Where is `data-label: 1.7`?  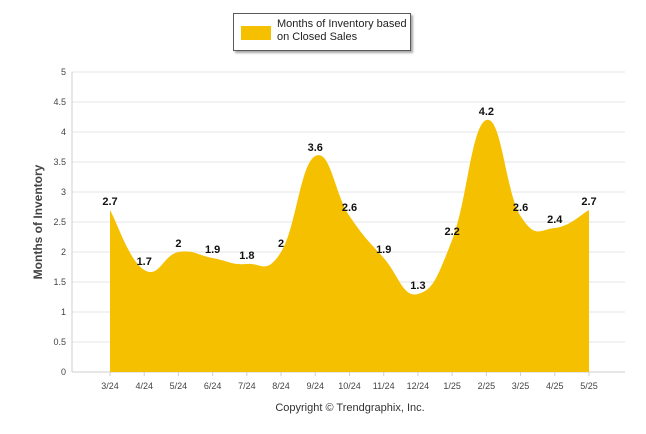 data-label: 1.7 is located at coordinates (144, 262).